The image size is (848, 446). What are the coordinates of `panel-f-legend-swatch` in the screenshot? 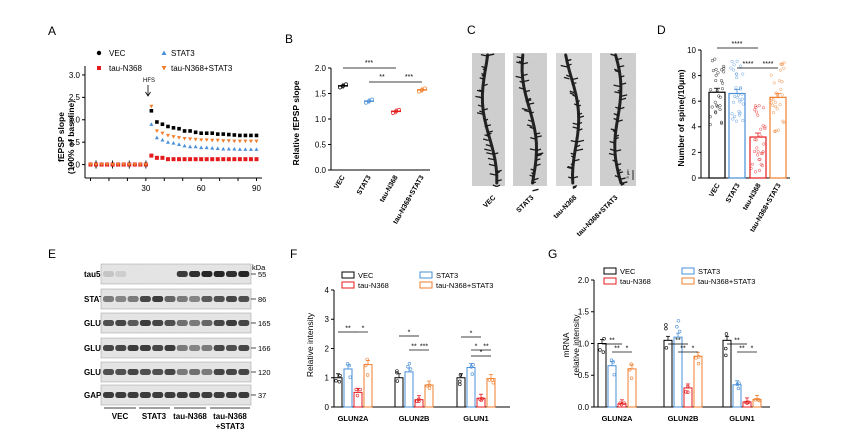 It's located at (426, 275).